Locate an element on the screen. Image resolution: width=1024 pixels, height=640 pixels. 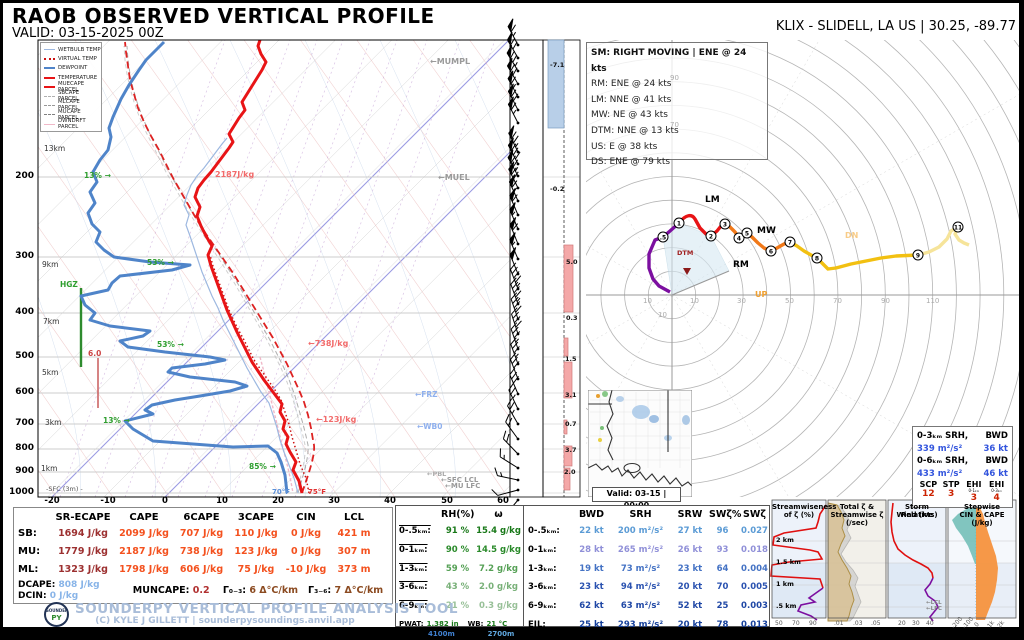
panel4-title2: CIN & CAPE is located at coordinates (982, 515).